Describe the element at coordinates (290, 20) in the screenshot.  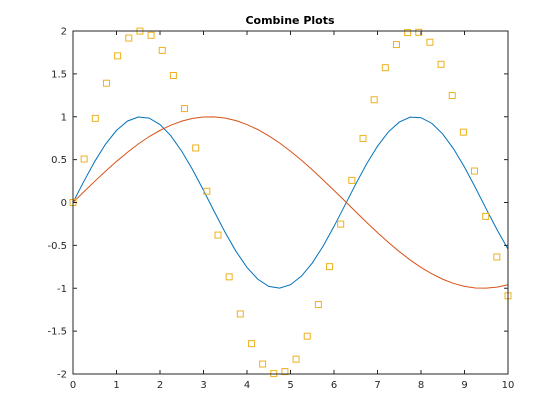
I see `chart-title: Combine Plots` at that location.